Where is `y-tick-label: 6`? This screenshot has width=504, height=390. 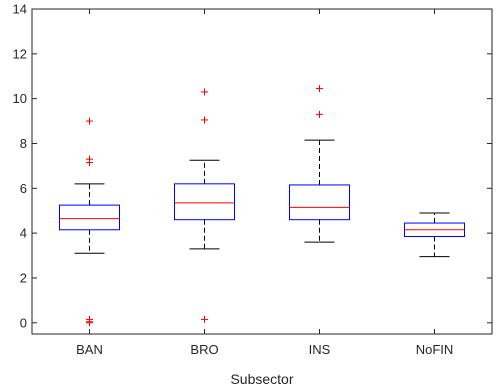 y-tick-label: 6 is located at coordinates (23, 188).